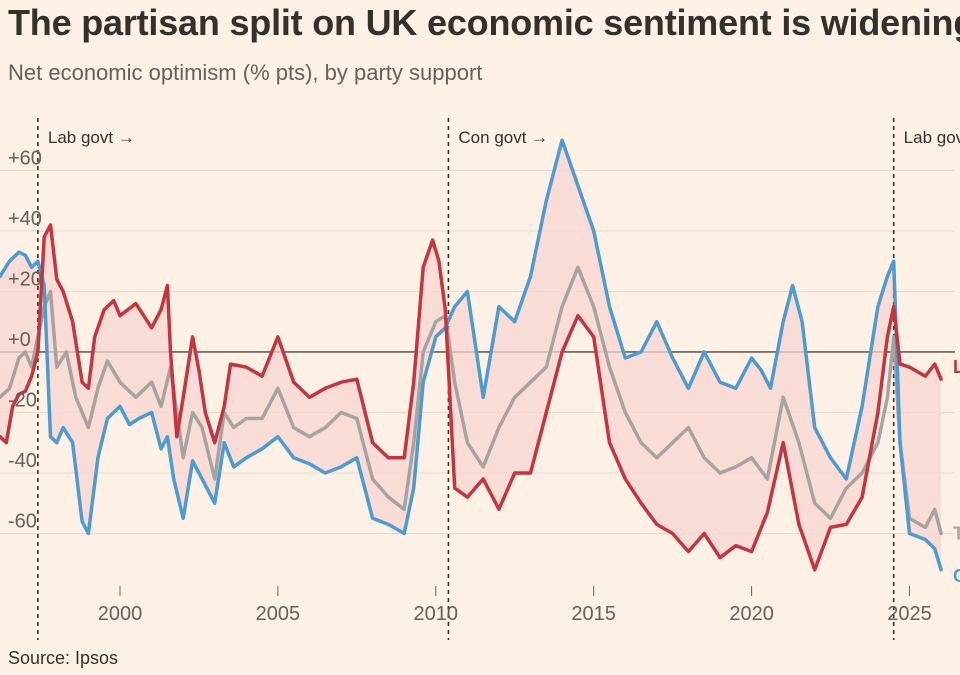 This screenshot has height=675, width=960. I want to click on x-tick-label: 2015, so click(593, 614).